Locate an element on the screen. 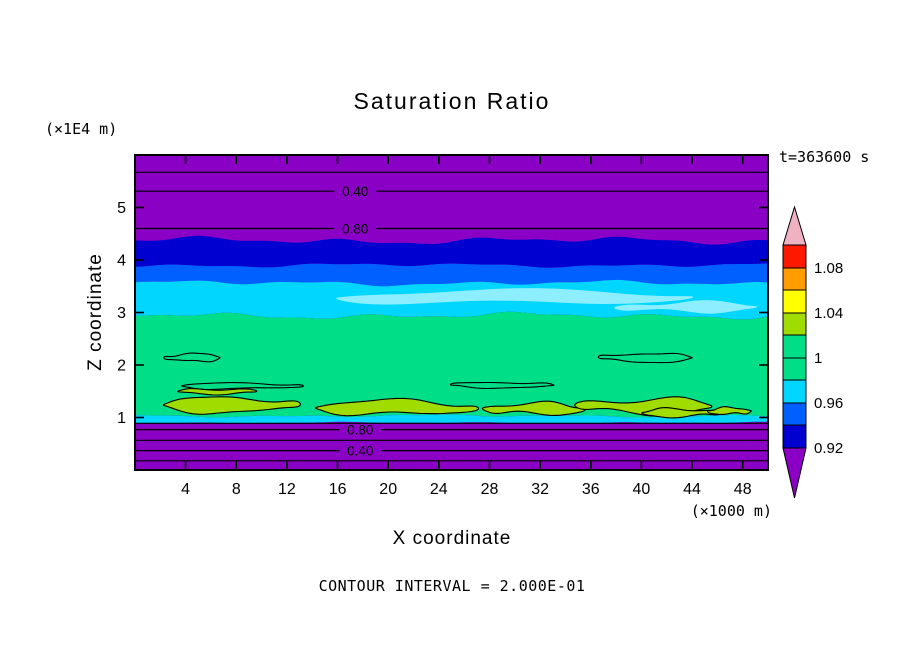 The height and width of the screenshot is (654, 904). y-axis-units: (×1E4 m) is located at coordinates (81, 129).